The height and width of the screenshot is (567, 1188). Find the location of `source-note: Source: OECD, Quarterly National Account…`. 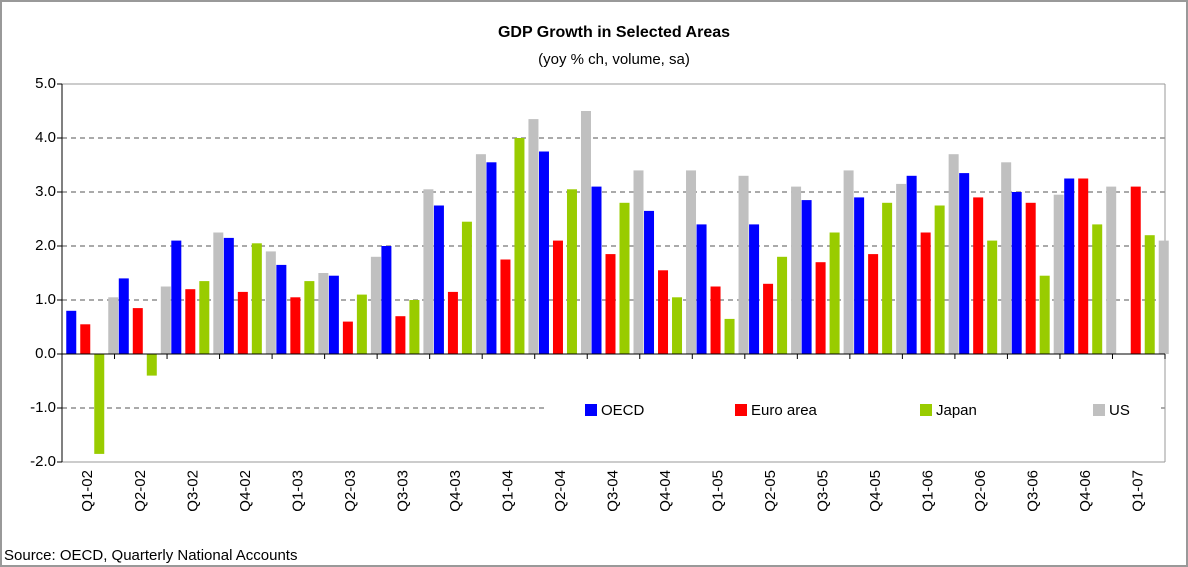

source-note: Source: OECD, Quarterly National Account… is located at coordinates (150, 555).